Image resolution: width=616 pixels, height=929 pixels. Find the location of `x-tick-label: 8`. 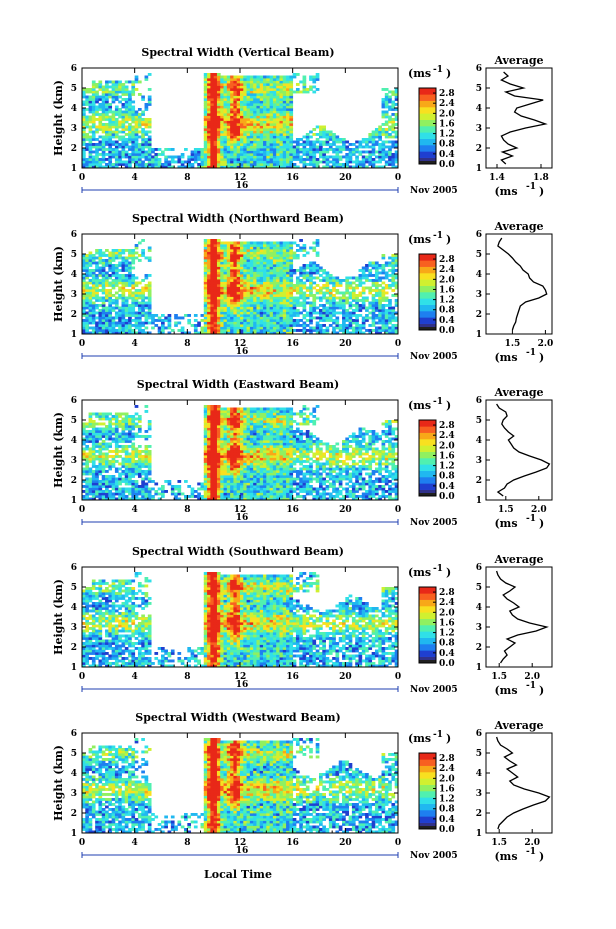

x-tick-label: 8 is located at coordinates (187, 178).